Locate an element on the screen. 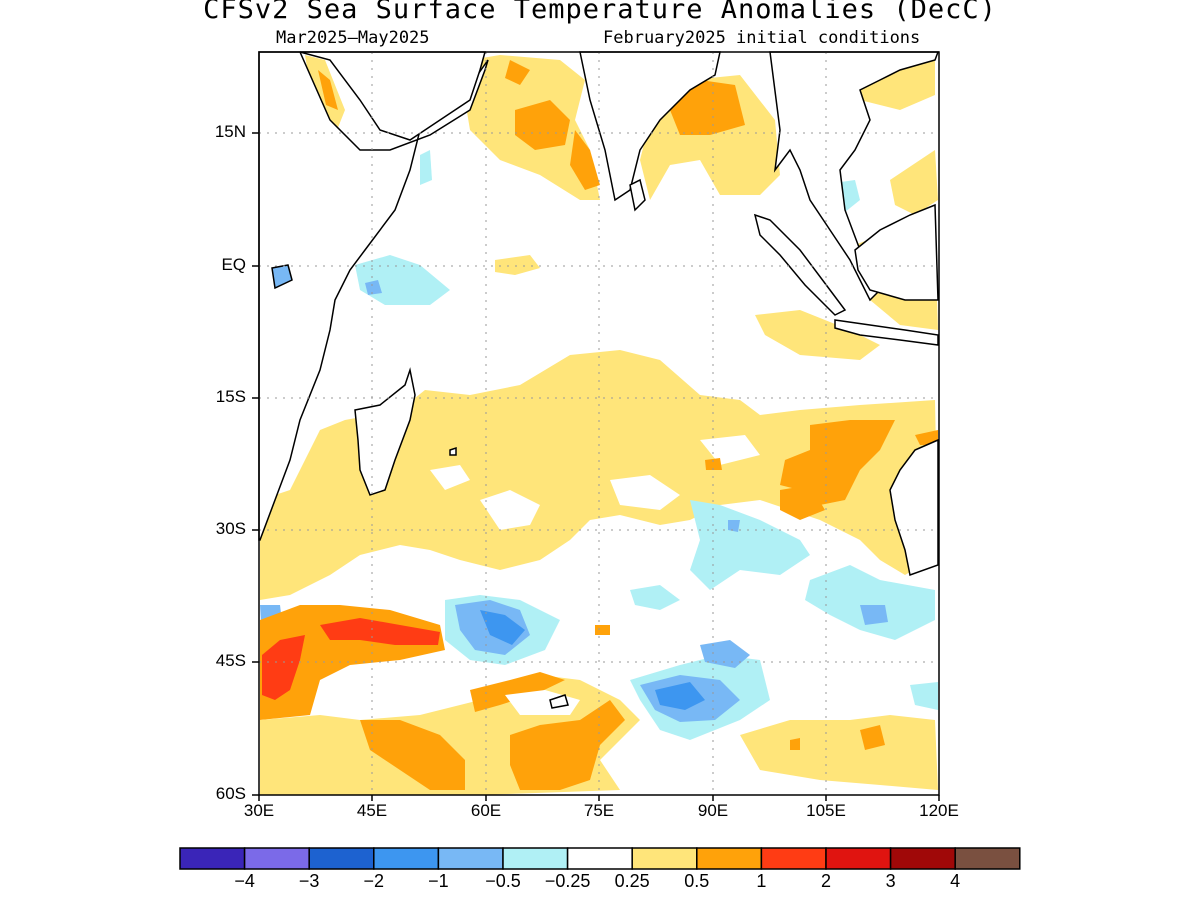 The height and width of the screenshot is (900, 1200). warm-patch-far-south-small is located at coordinates (602, 630).